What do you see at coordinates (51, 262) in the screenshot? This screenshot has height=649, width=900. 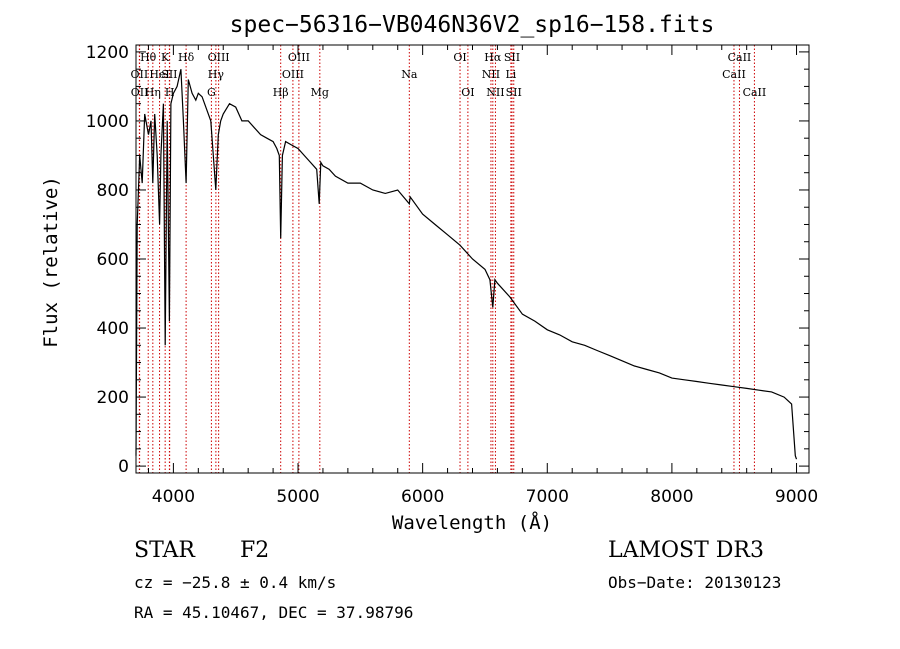 I see `y-axis-label: Flux (relative)` at bounding box center [51, 262].